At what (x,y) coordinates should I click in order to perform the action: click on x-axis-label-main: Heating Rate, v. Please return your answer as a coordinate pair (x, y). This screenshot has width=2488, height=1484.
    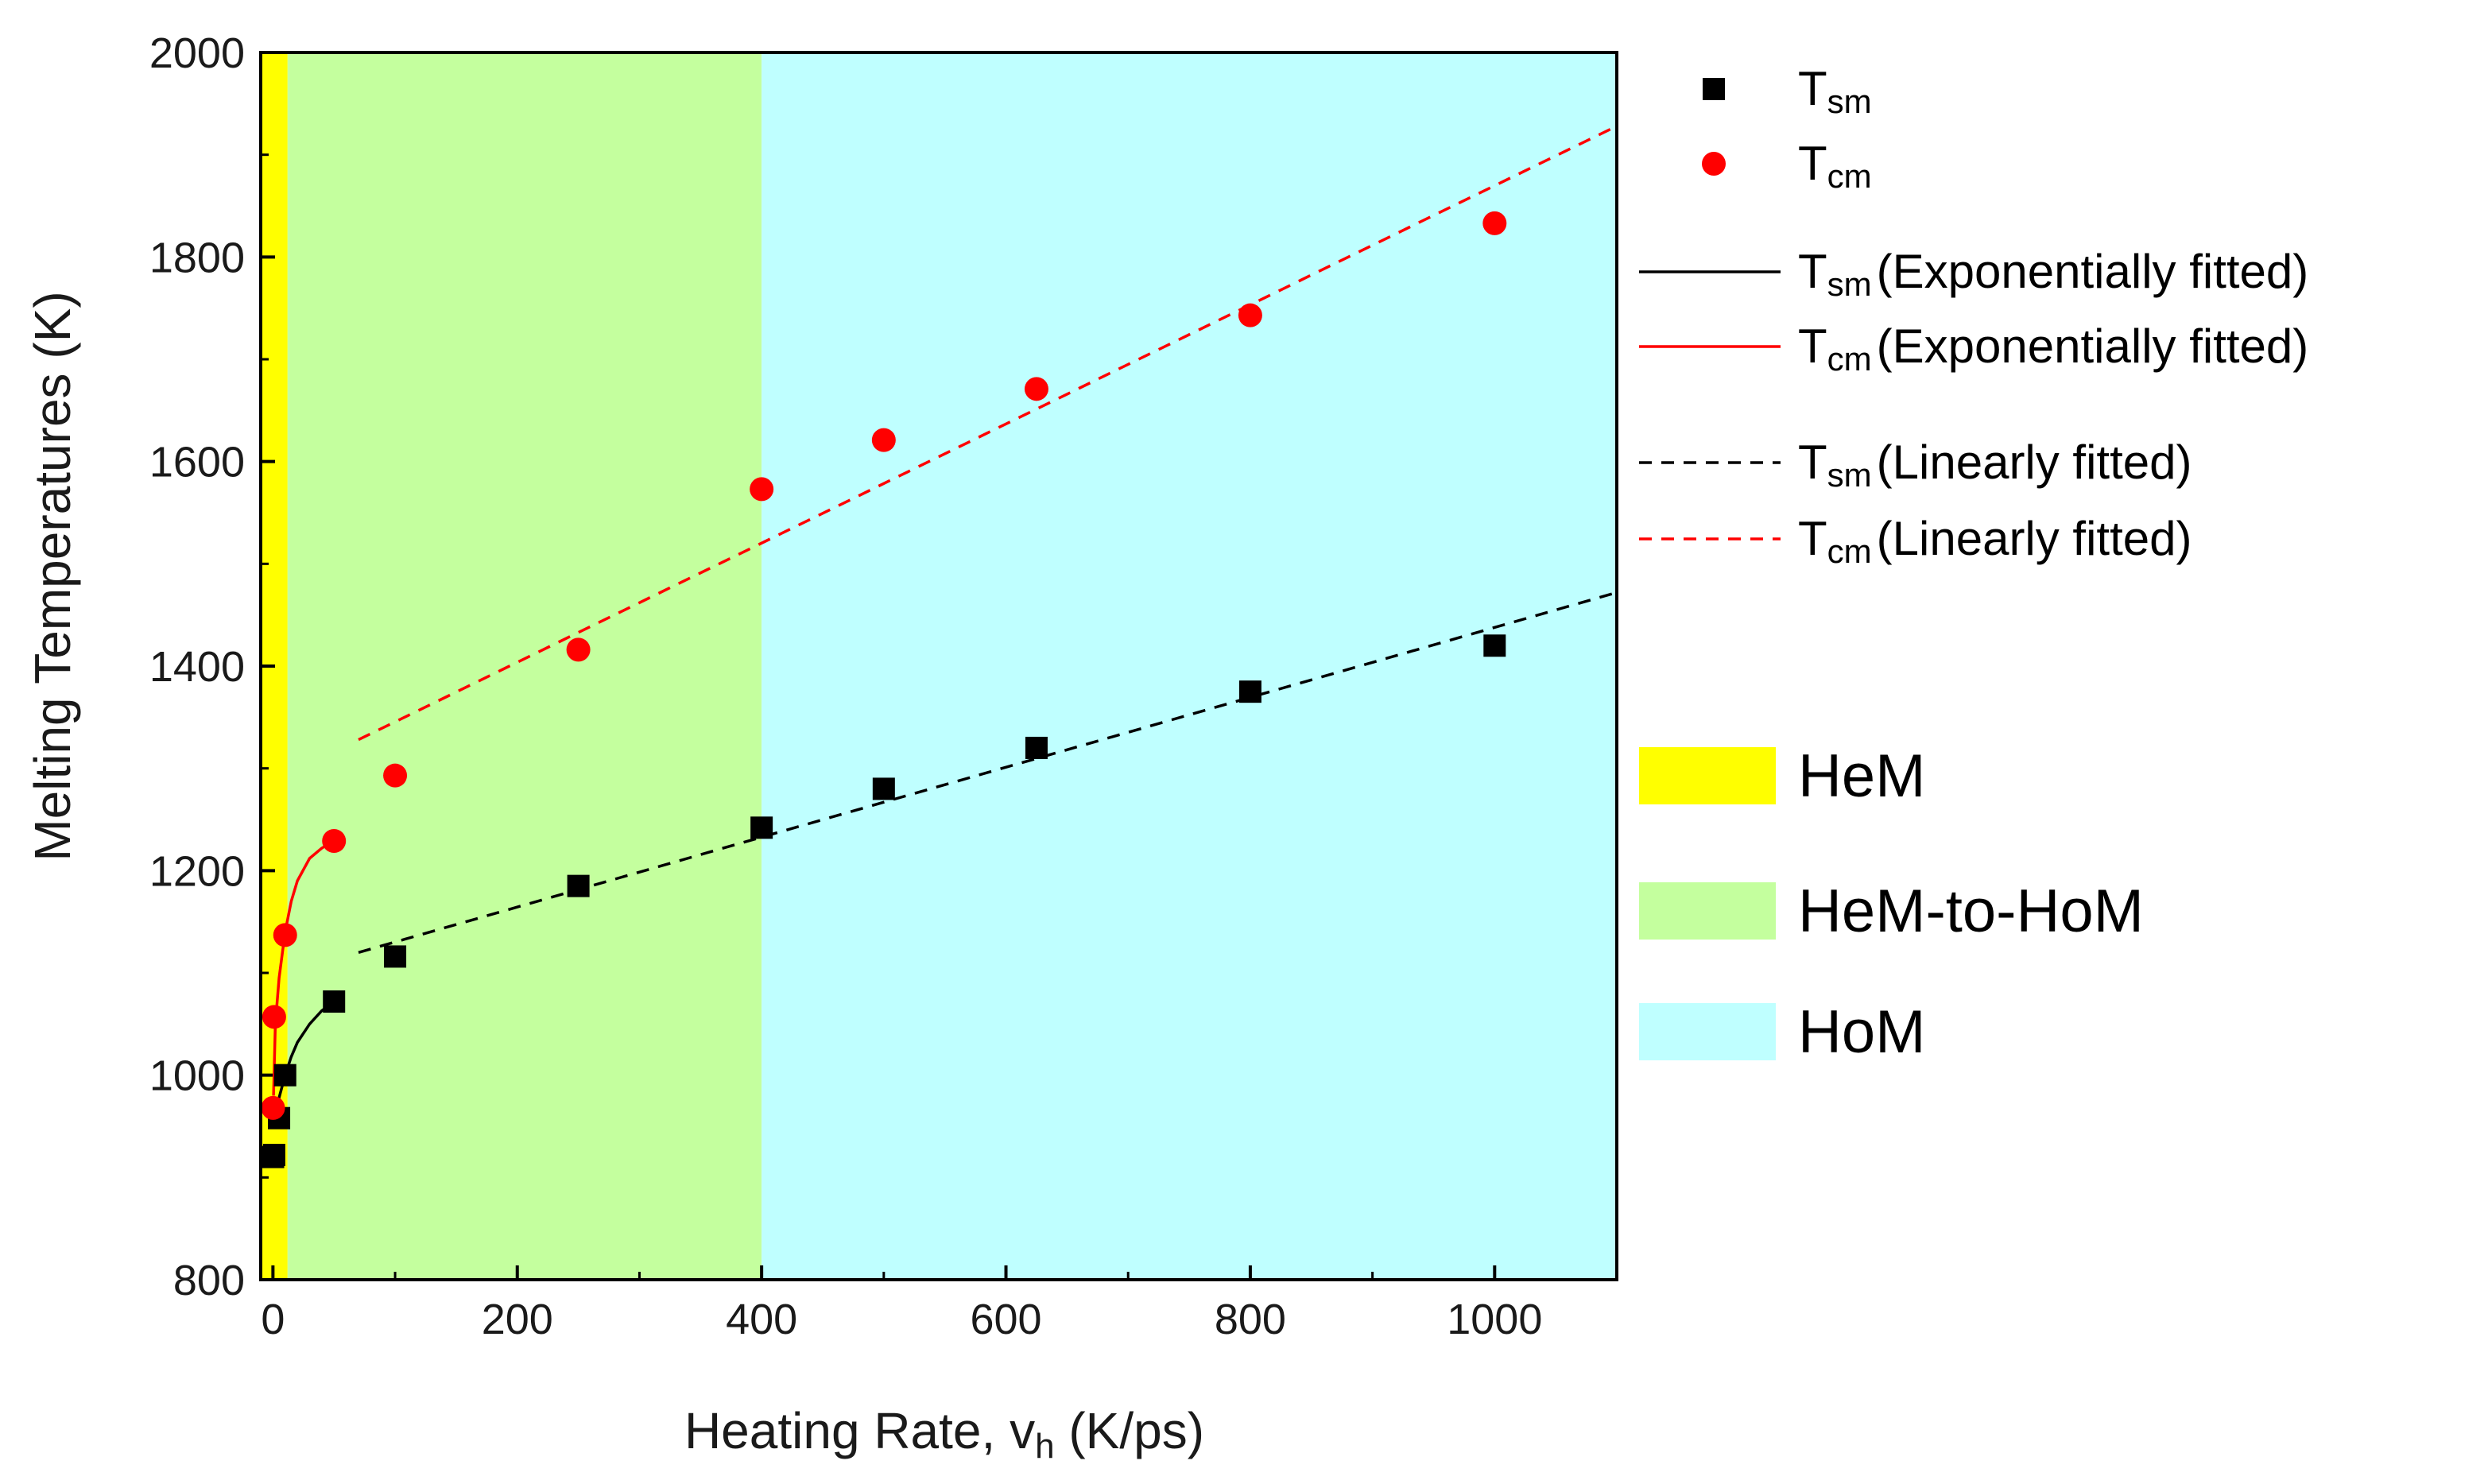
    Looking at the image, I should click on (859, 1430).